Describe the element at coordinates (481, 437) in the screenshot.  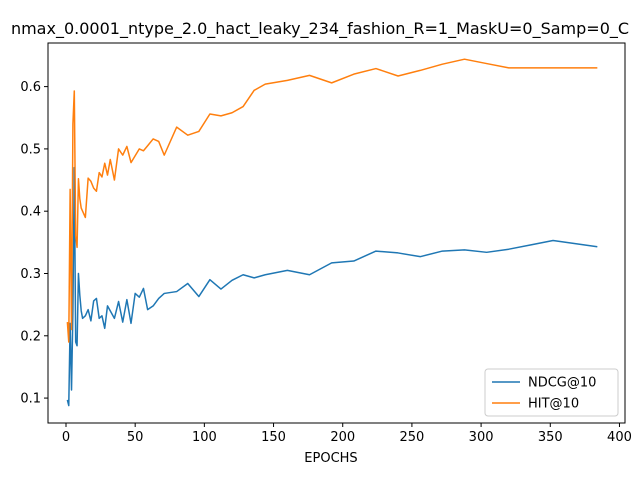
I see `x-tick-label: 300` at that location.